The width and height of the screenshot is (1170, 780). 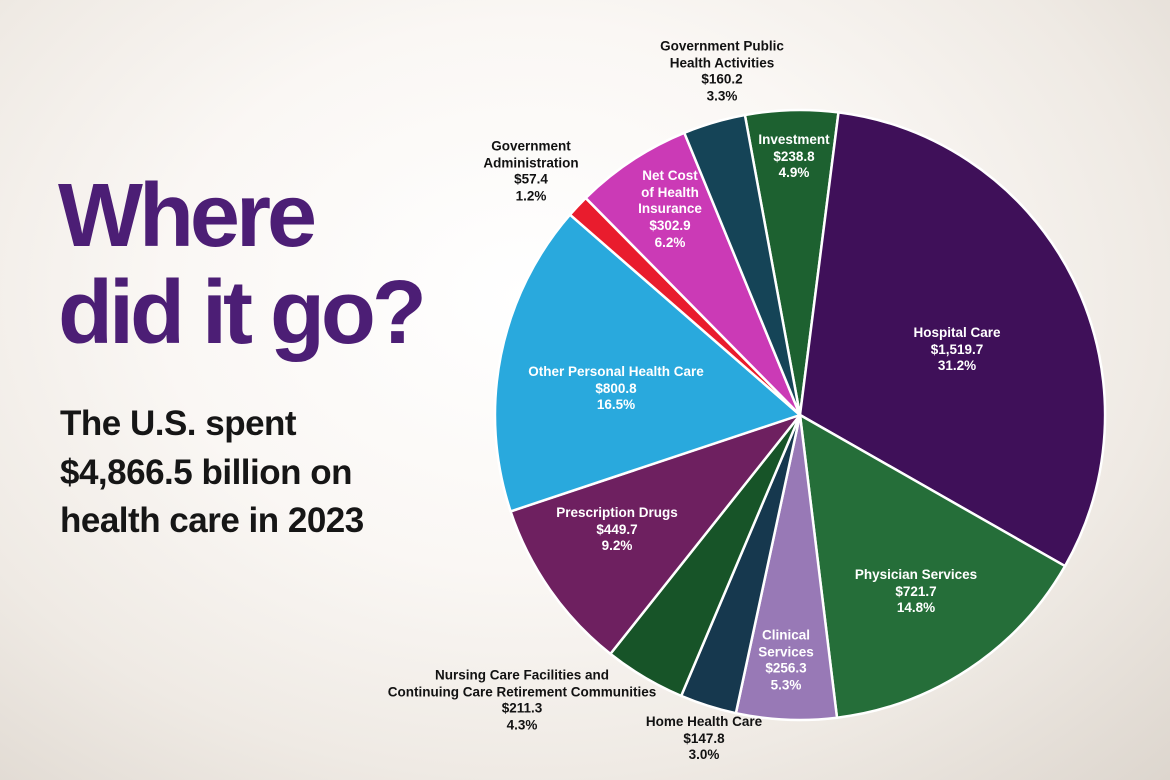 I want to click on page-title-line-1: Where, so click(x=187, y=216).